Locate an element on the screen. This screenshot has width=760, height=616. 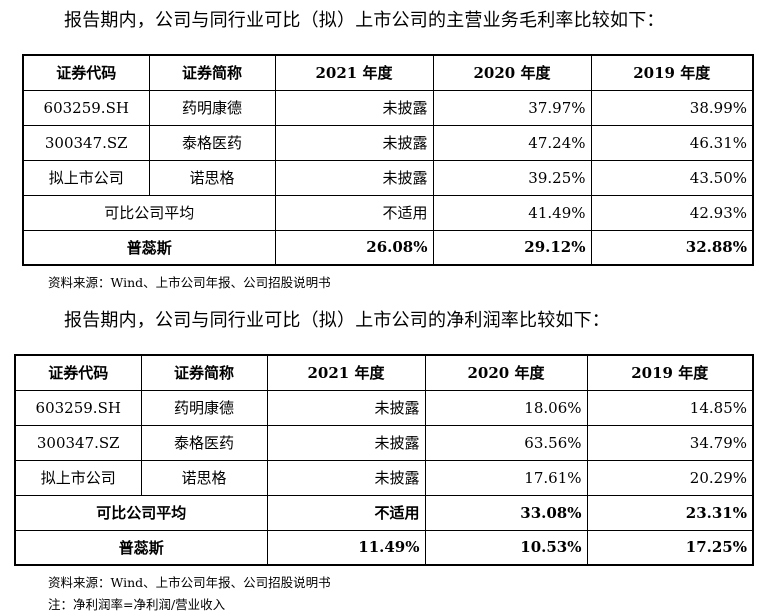
cell-2020: 41.49% is located at coordinates (512, 212).